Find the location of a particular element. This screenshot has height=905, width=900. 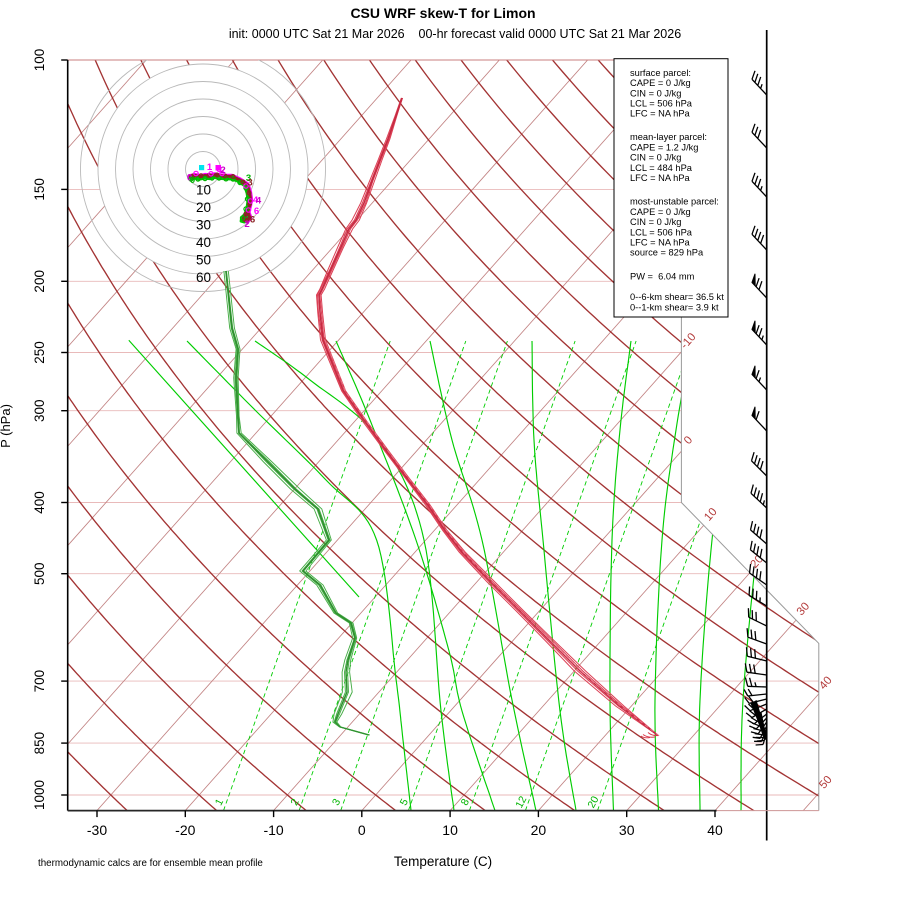

svg-text: P (hPa) is located at coordinates (6, 426).